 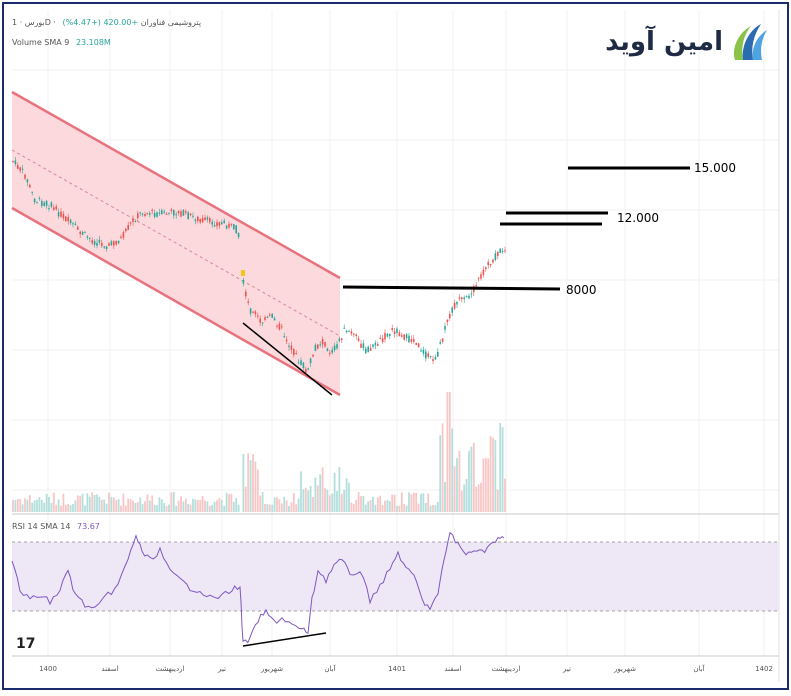 I want to click on x-tick-label: اسفند, so click(x=109, y=669).